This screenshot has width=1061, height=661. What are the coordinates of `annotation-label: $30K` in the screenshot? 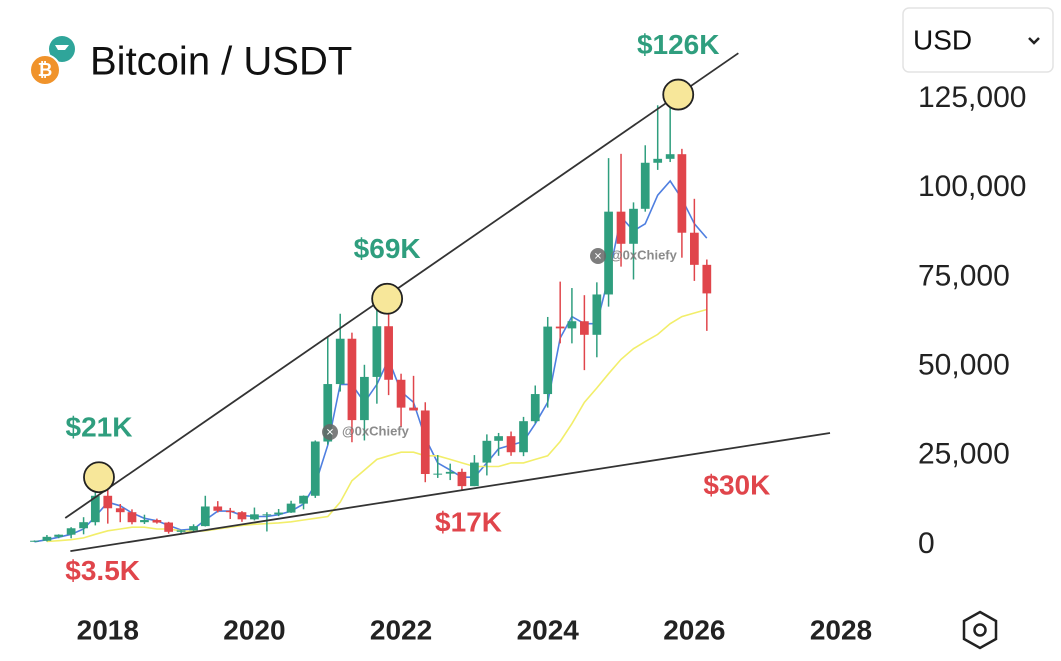 It's located at (736, 484).